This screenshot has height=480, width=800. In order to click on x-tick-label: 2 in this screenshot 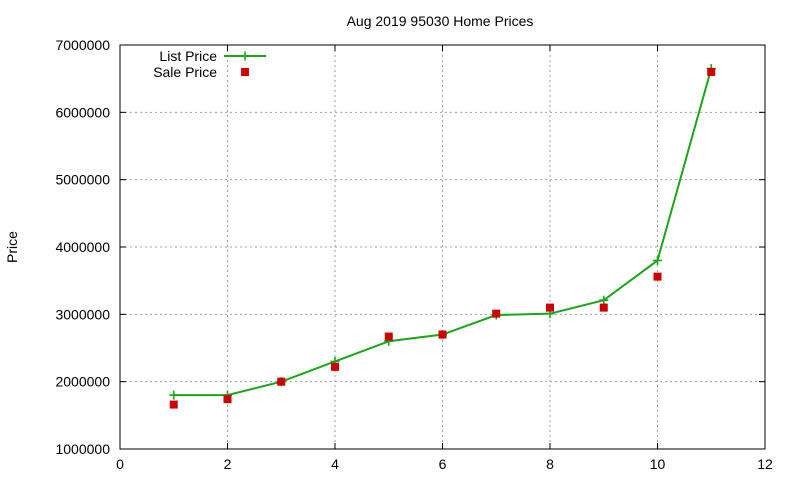, I will do `click(228, 464)`.